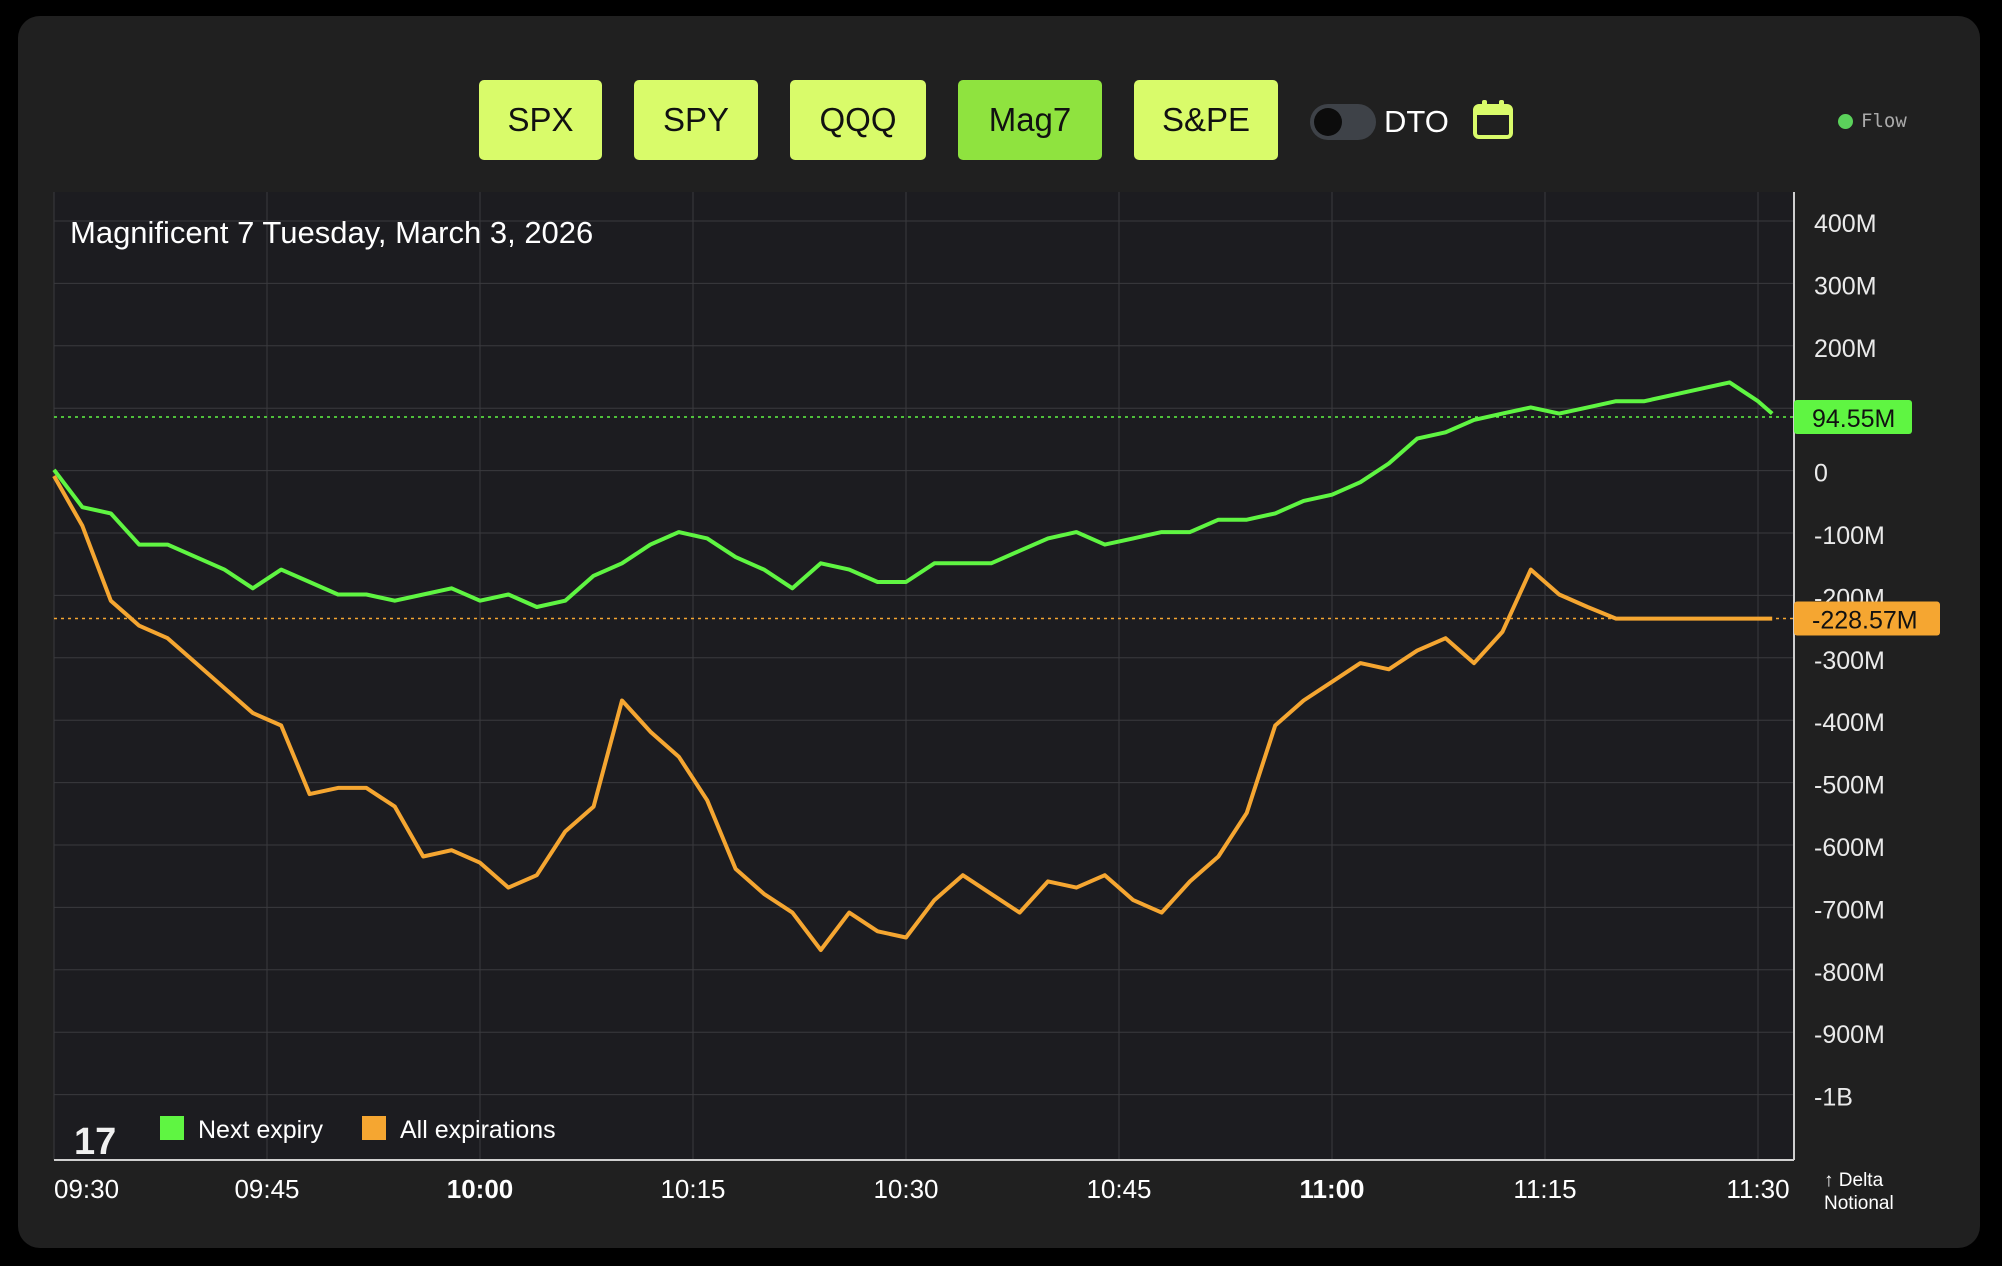 The width and height of the screenshot is (2002, 1266). I want to click on x-tick-label: 09:30, so click(86, 1189).